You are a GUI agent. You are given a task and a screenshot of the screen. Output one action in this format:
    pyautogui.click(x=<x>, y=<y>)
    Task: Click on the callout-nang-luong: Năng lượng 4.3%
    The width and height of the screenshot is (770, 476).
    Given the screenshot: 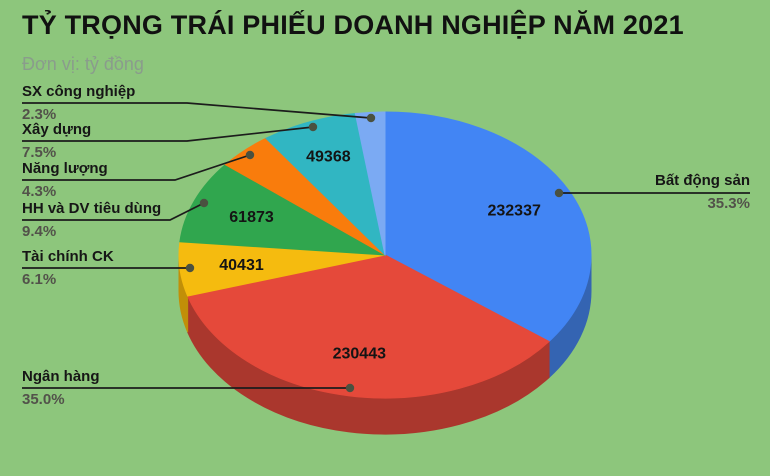 What is the action you would take?
    pyautogui.click(x=65, y=180)
    